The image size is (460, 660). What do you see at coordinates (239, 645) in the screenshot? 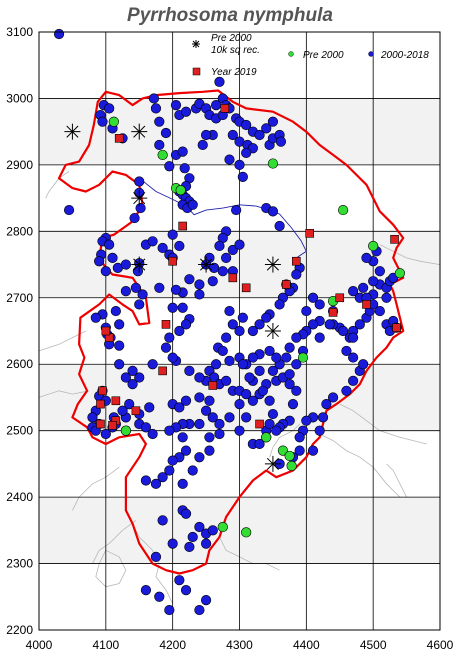
I see `x-tick-4300: 4300` at bounding box center [239, 645].